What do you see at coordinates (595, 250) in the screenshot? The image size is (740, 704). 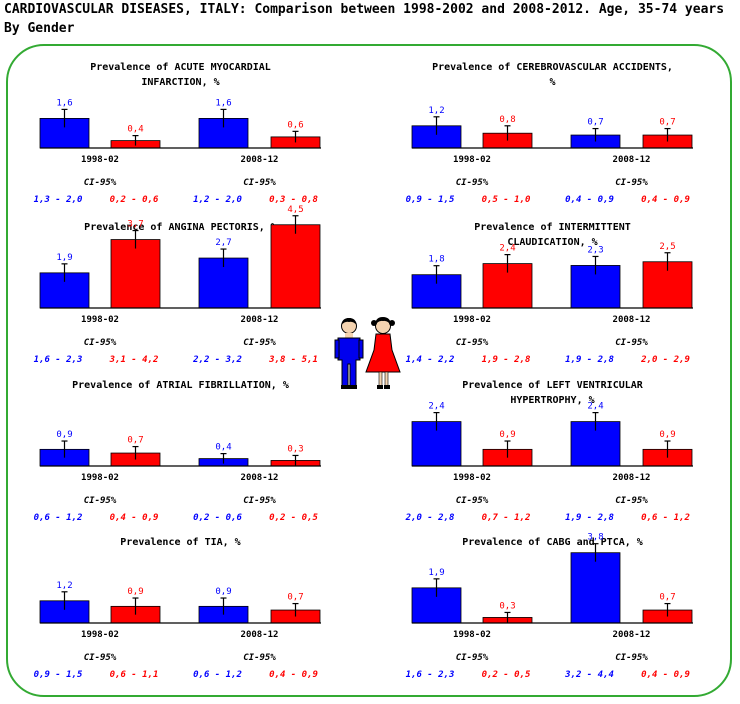 I see `data-label: 2,3` at bounding box center [595, 250].